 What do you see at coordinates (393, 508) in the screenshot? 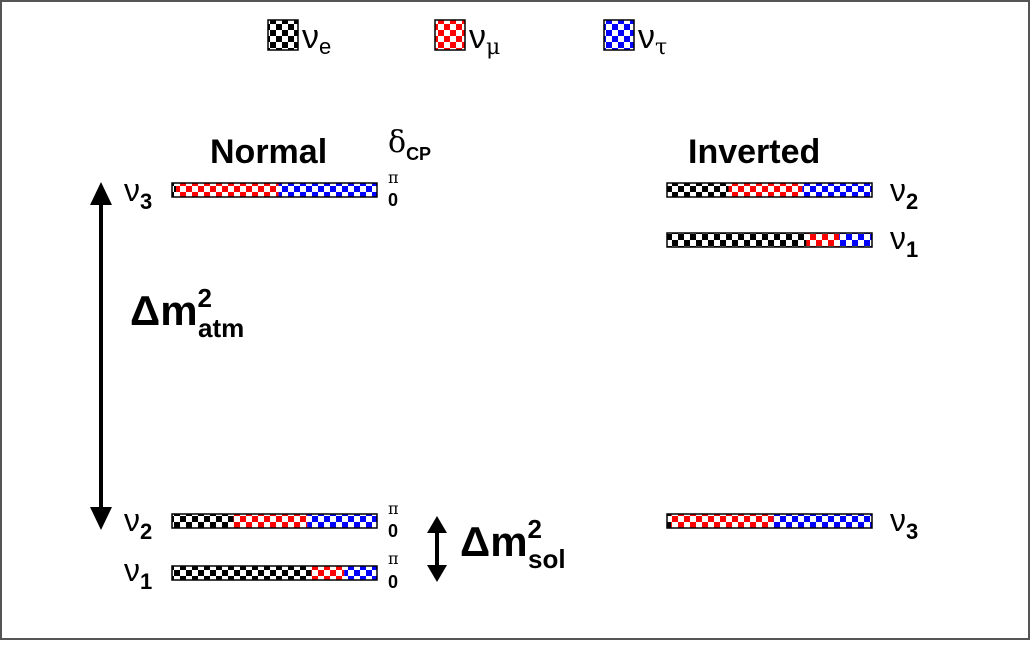
I see `phase-pi-nu2: π` at bounding box center [393, 508].